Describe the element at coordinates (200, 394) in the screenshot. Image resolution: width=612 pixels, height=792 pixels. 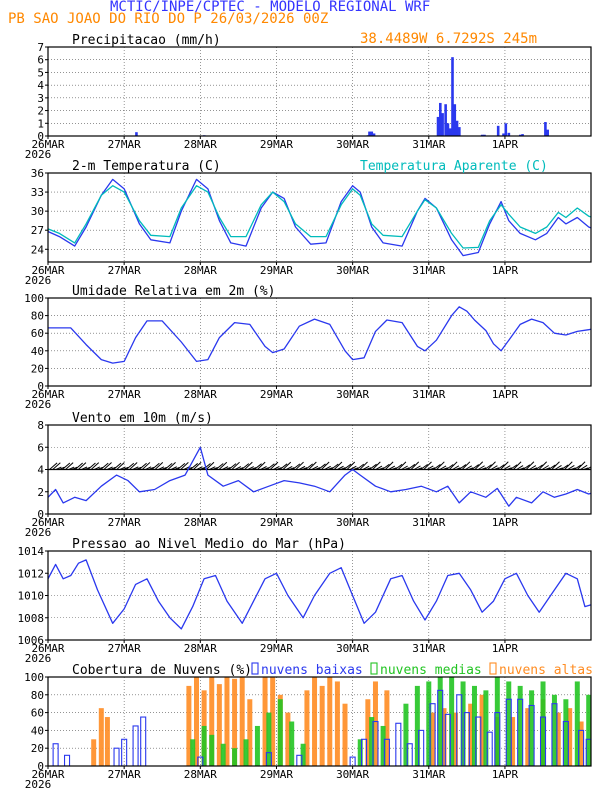
I see `x-tick-label: 28MAR` at that location.